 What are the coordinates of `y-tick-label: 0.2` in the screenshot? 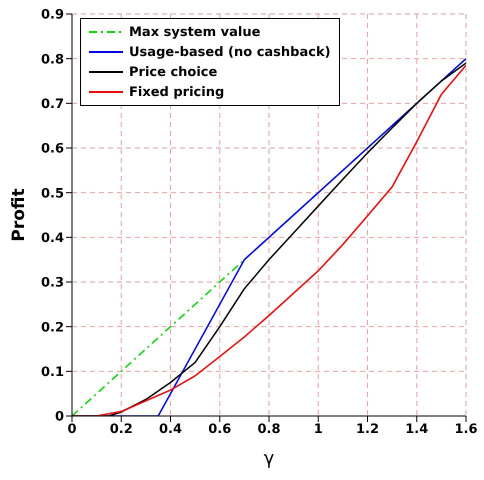 It's located at (52, 328).